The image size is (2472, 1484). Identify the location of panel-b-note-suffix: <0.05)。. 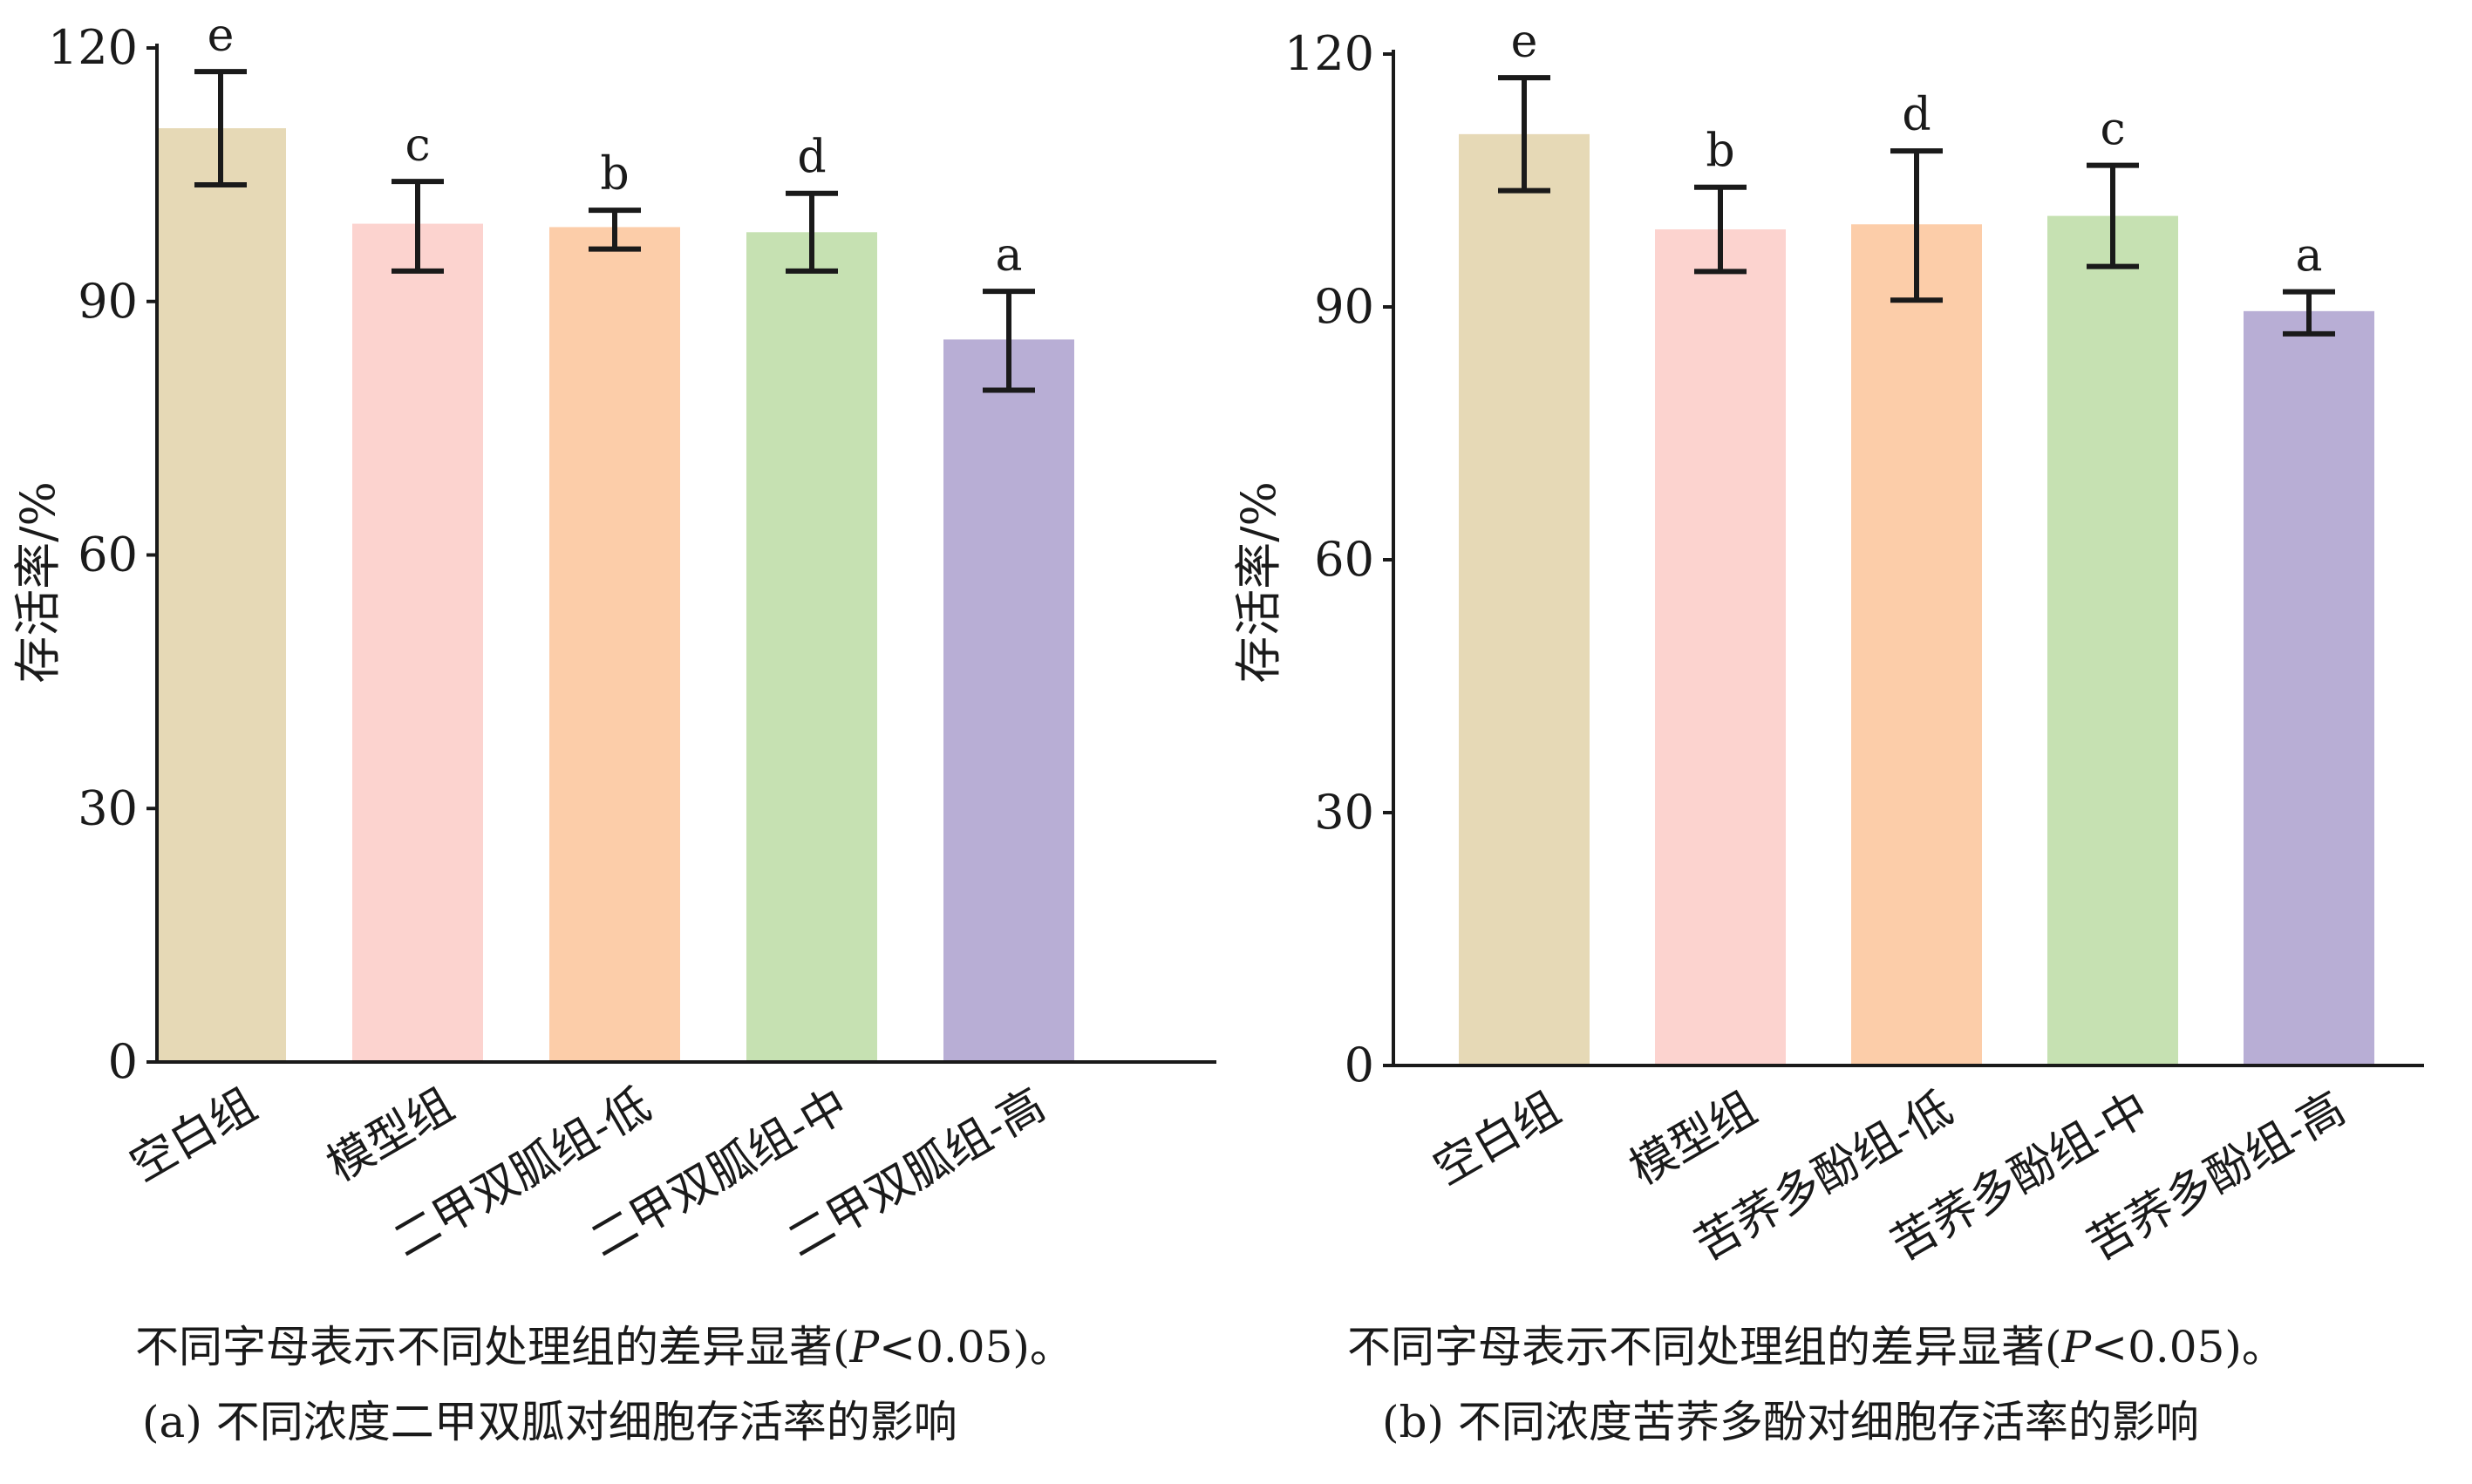
(2188, 1347).